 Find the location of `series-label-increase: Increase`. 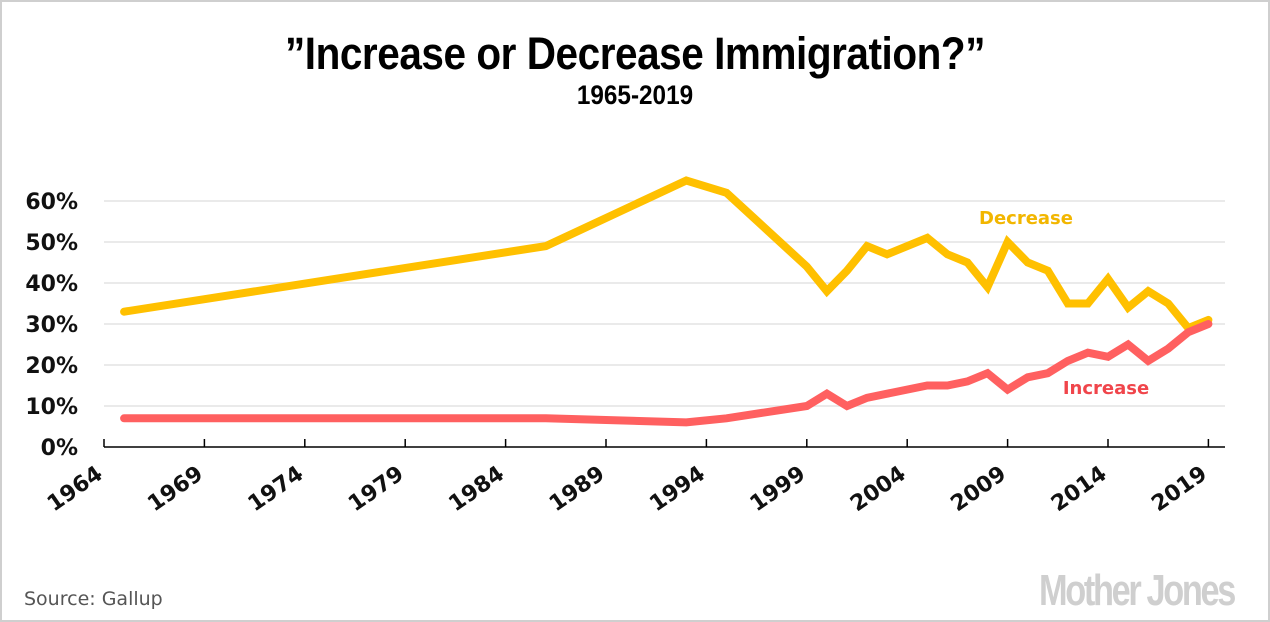

series-label-increase: Increase is located at coordinates (1106, 388).